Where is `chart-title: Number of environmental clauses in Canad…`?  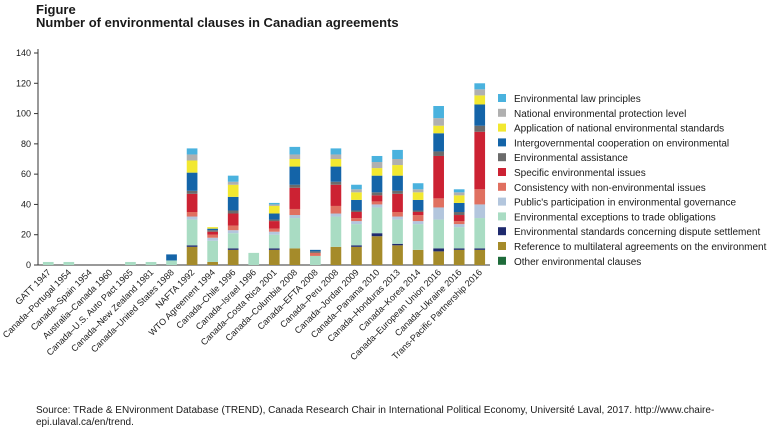
chart-title: Number of environmental clauses in Canad… is located at coordinates (217, 22).